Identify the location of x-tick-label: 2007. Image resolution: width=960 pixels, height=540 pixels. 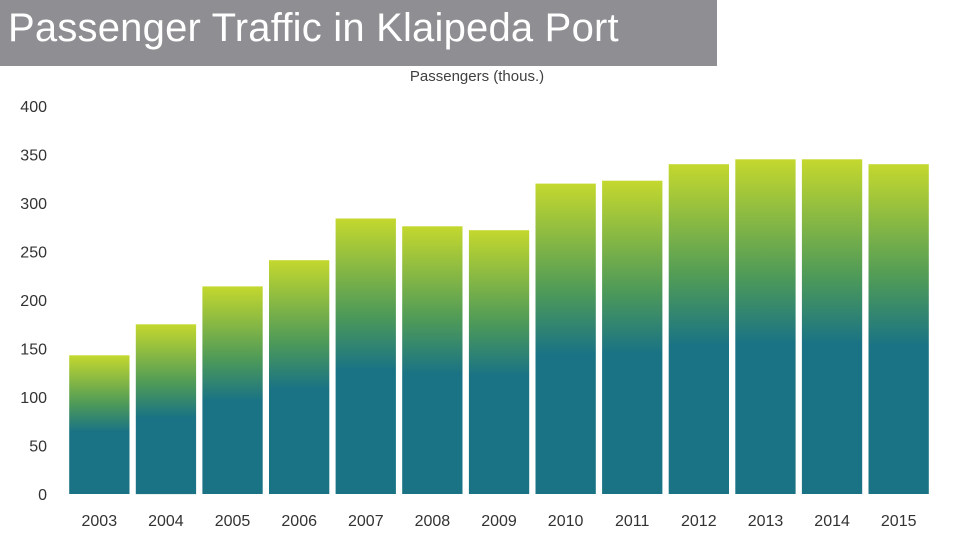
(366, 521).